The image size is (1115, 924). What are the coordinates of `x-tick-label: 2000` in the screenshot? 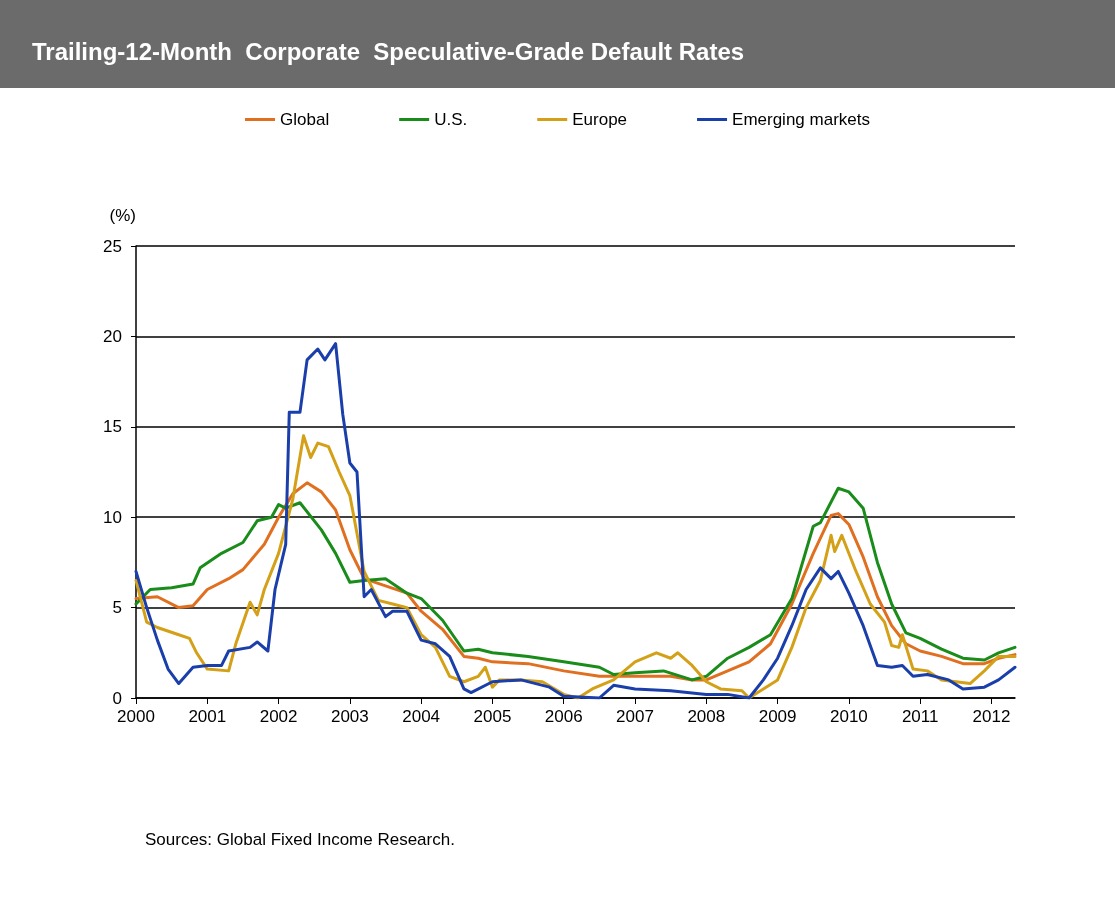 It's located at (136, 716).